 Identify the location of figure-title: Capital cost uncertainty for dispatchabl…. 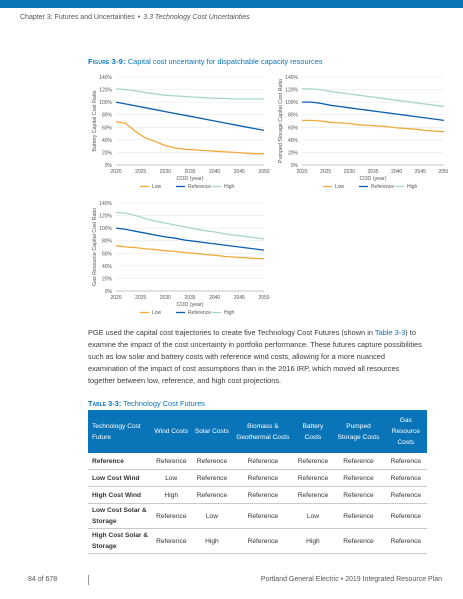
(225, 61).